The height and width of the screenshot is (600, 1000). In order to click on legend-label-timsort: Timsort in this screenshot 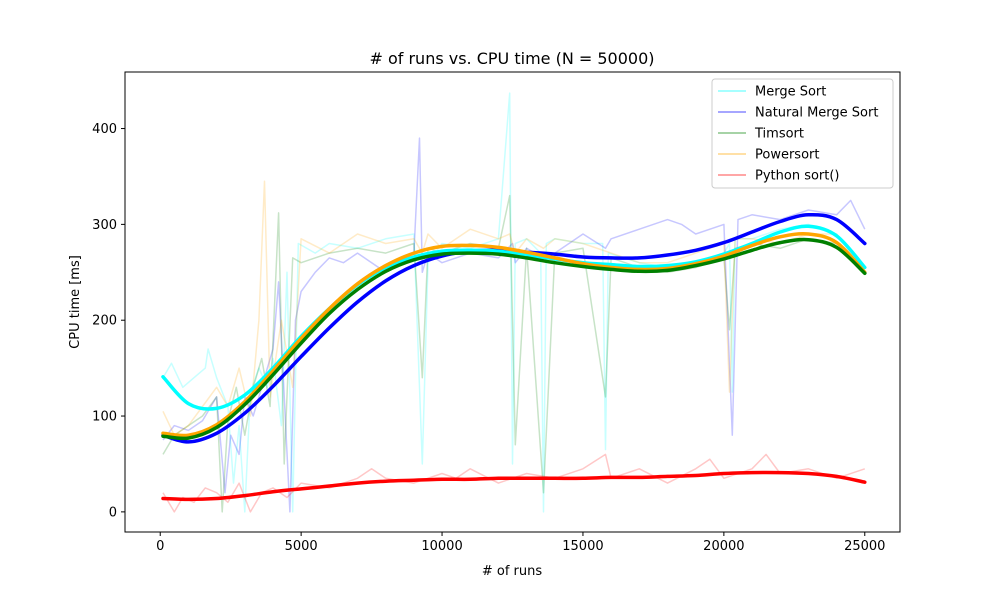, I will do `click(779, 134)`.